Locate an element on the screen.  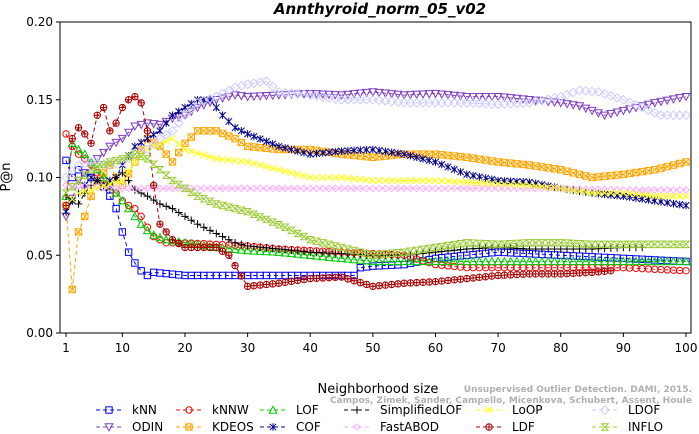
x-tick-label: 70 is located at coordinates (497, 348).